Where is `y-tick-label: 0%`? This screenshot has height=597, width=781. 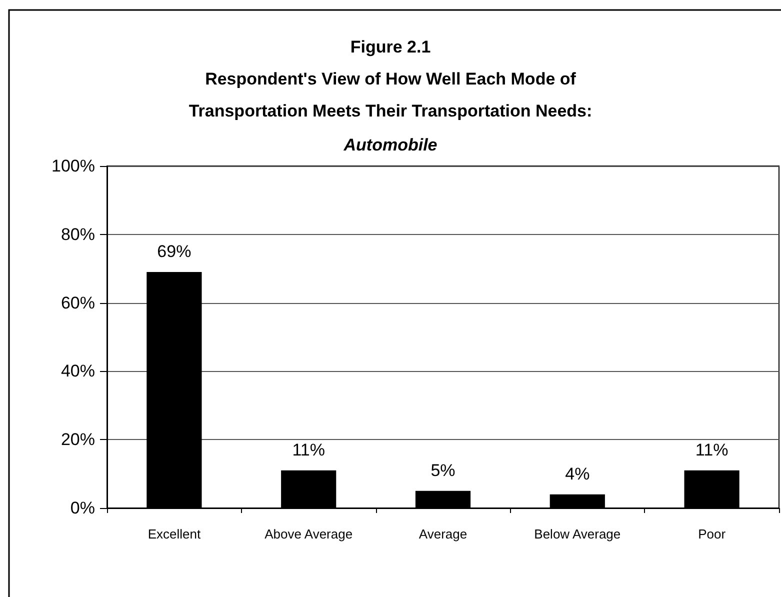 y-tick-label: 0% is located at coordinates (82, 508).